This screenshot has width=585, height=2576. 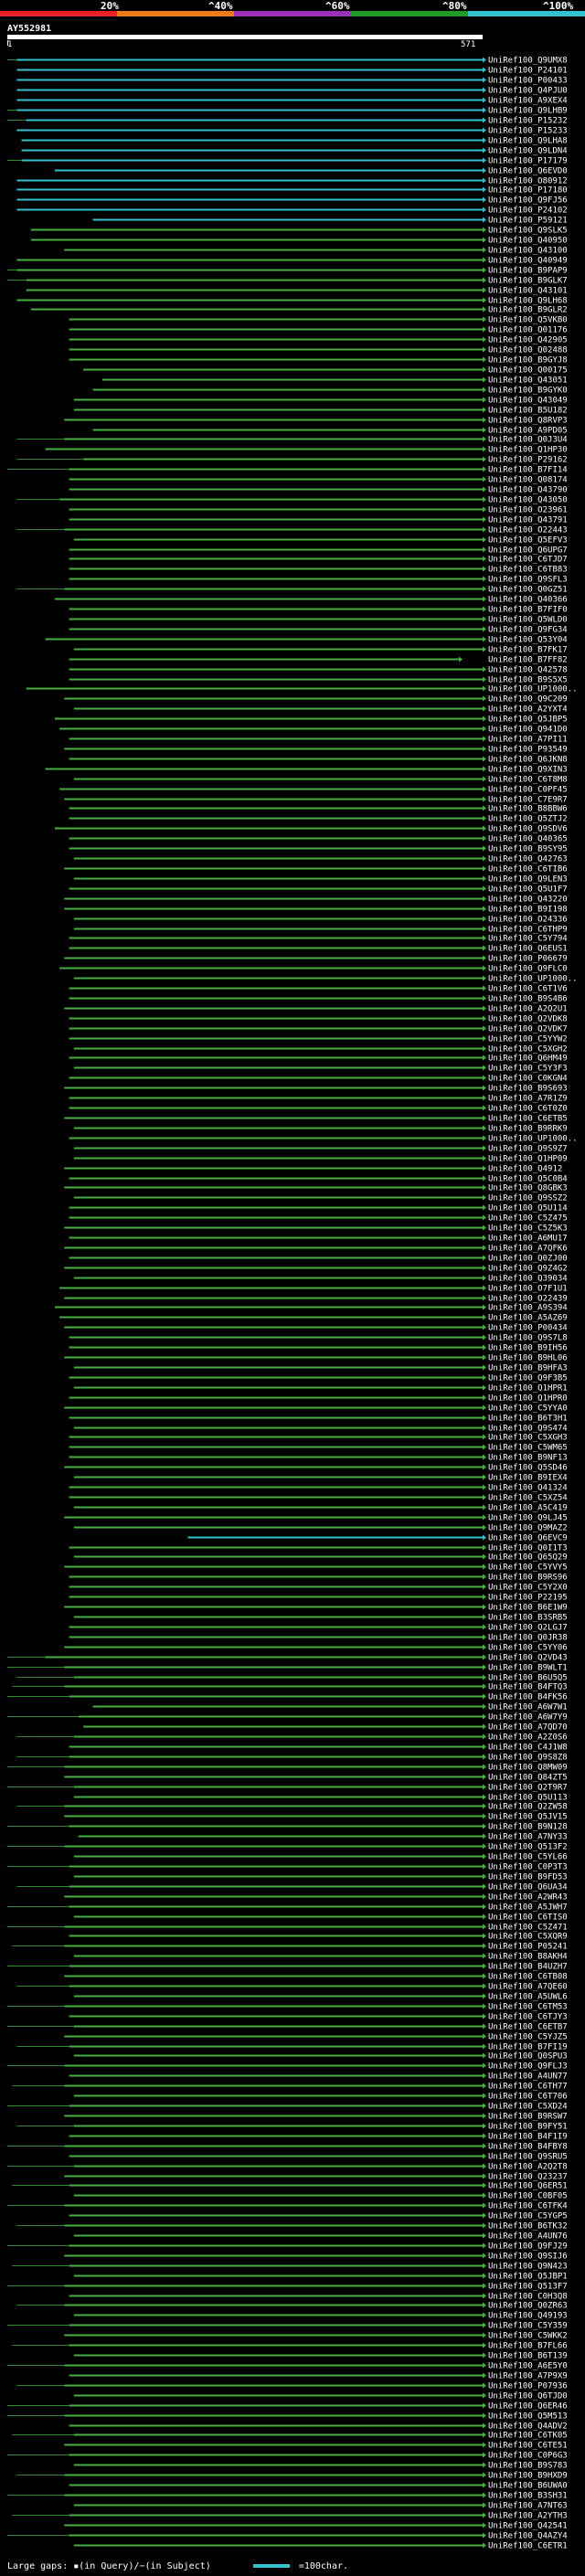 What do you see at coordinates (378, 1538) in the screenshot?
I see `hit-row: UniRef100_Q6EVC9` at bounding box center [378, 1538].